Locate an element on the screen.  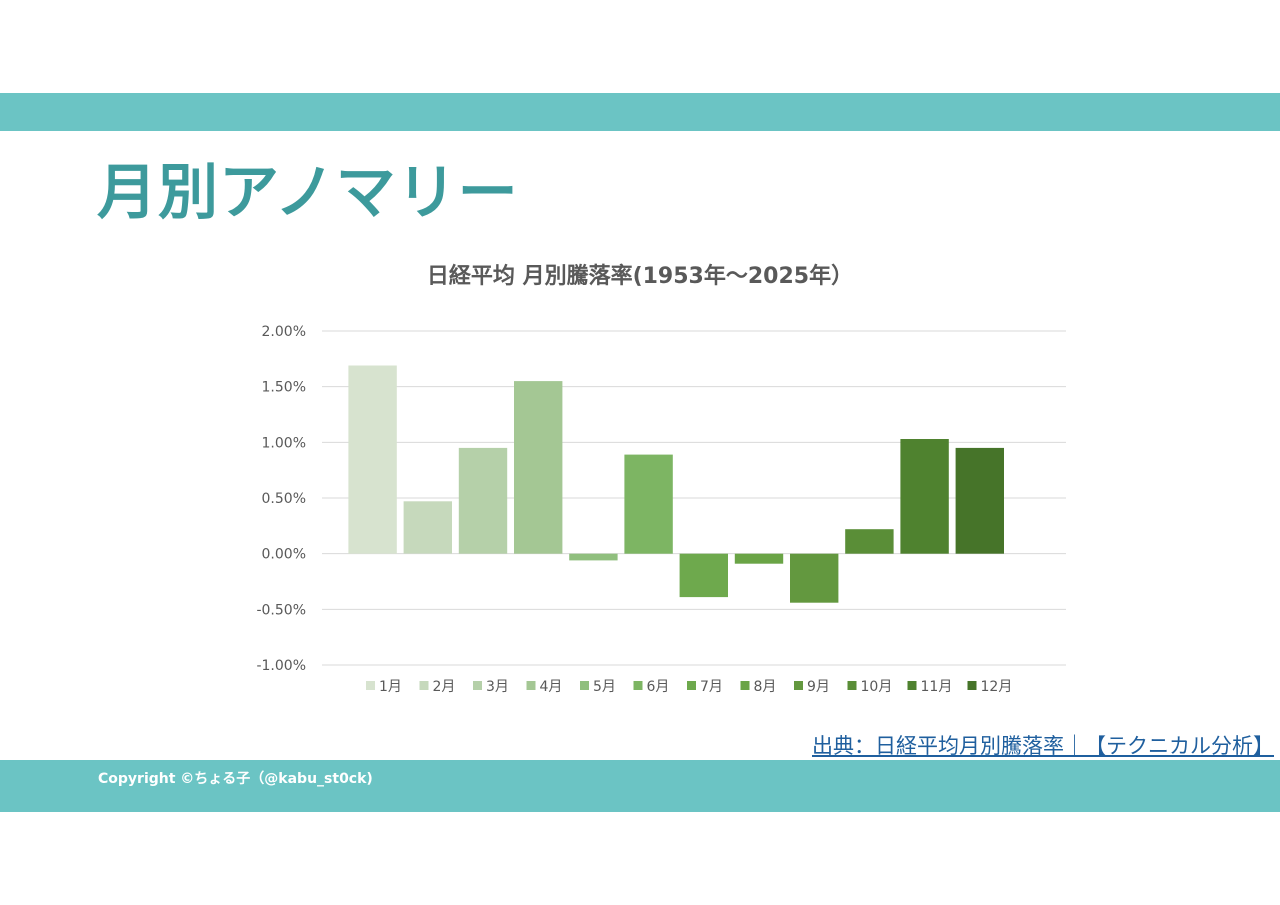
legend-label: 2月 is located at coordinates (444, 687).